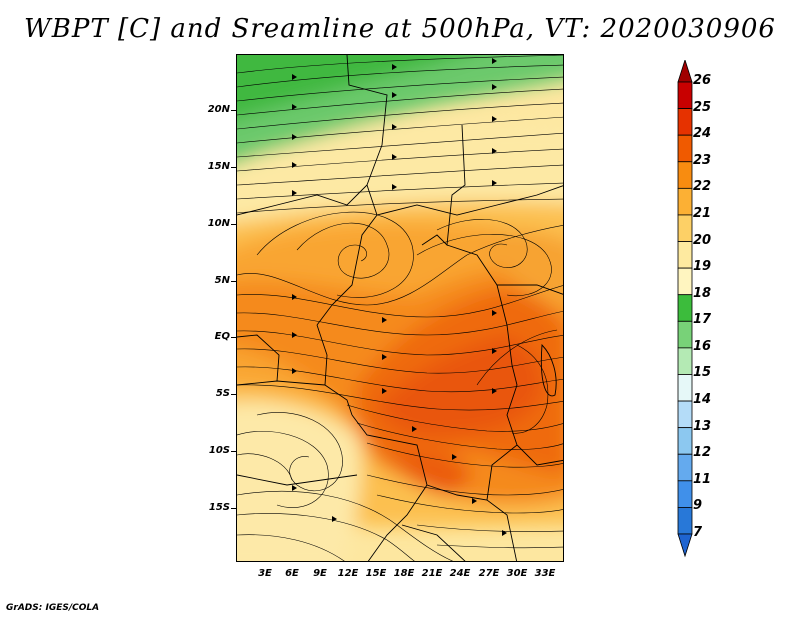 This screenshot has height=618, width=800. What do you see at coordinates (222, 336) in the screenshot?
I see `lat-label-eq: EQ` at bounding box center [222, 336].